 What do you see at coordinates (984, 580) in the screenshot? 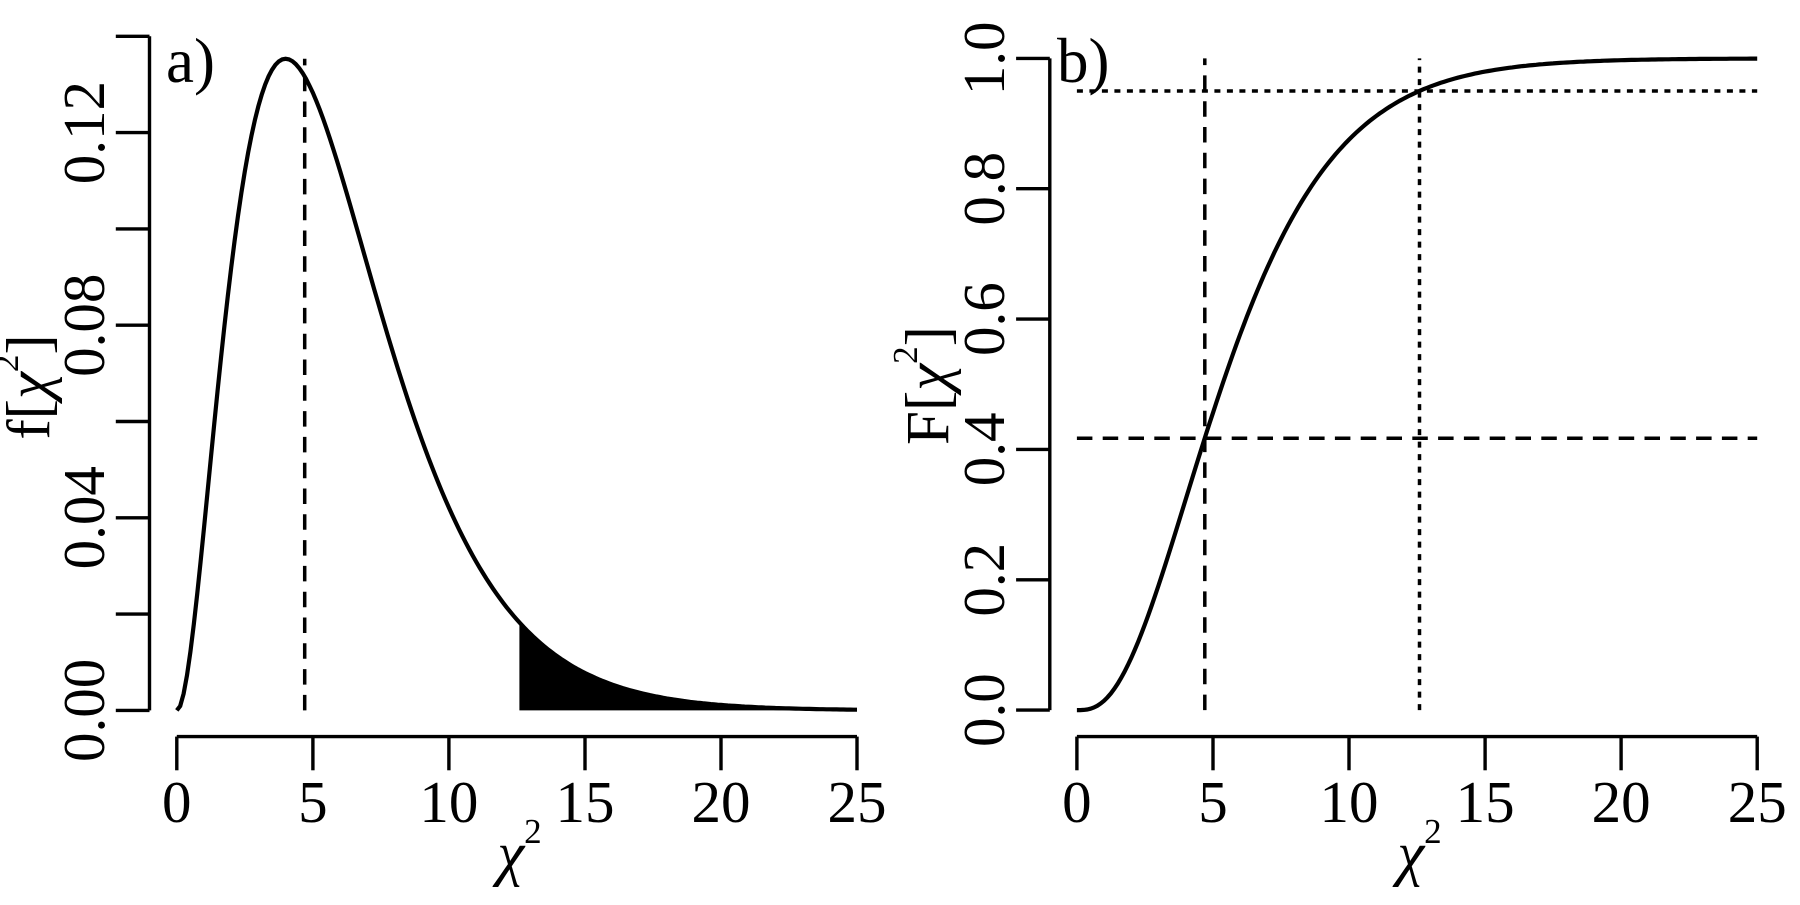
I see `svg-text: 0.2` at bounding box center [984, 580].